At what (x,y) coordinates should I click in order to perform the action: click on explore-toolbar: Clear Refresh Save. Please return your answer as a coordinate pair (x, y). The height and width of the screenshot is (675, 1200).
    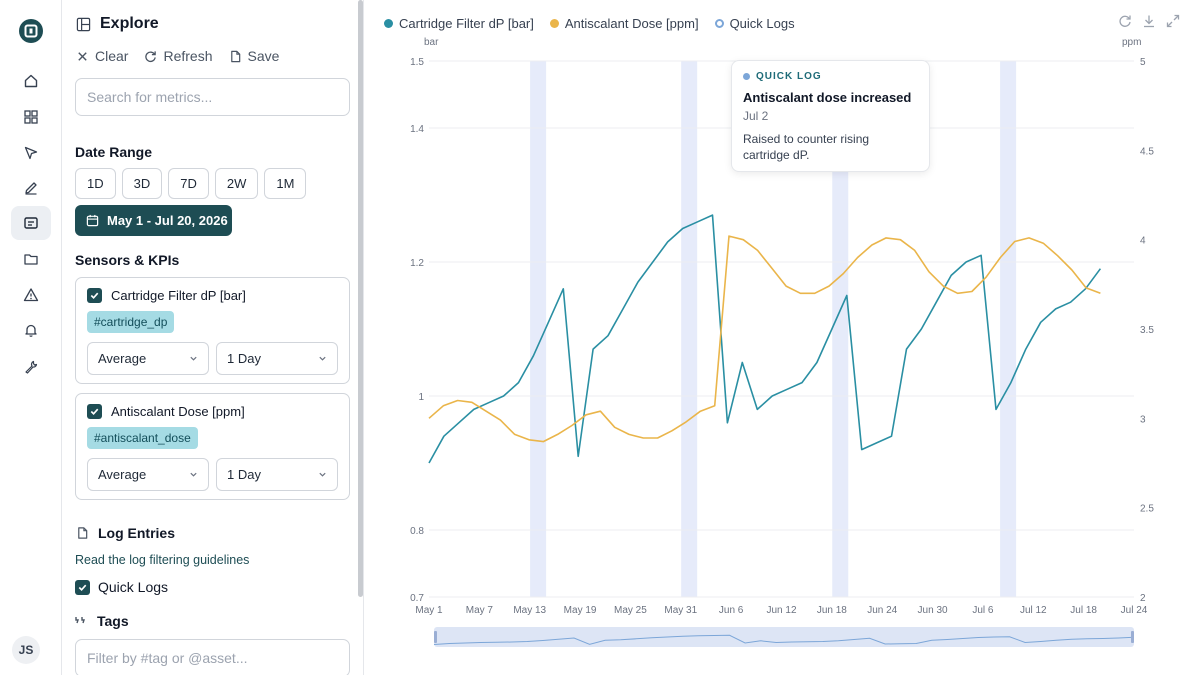
    Looking at the image, I should click on (177, 56).